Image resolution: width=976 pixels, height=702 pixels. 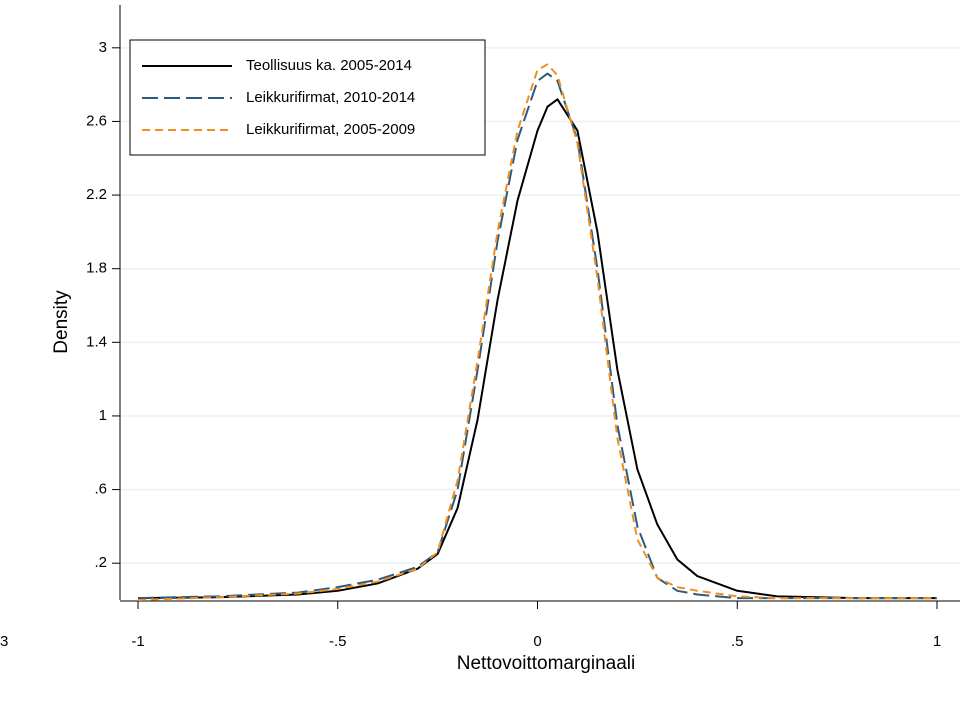 I want to click on x-axis-title: Nettovoittomarginaali, so click(x=546, y=663).